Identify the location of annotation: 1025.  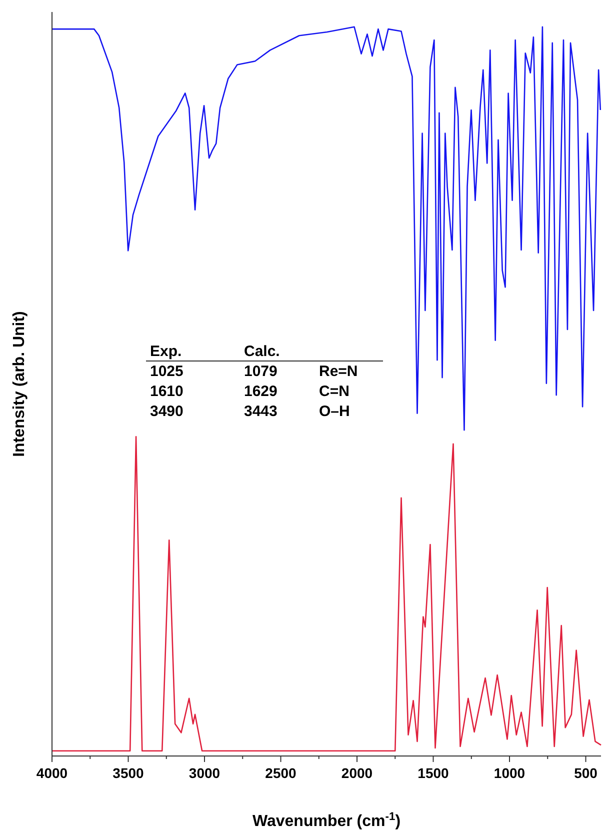
(167, 371).